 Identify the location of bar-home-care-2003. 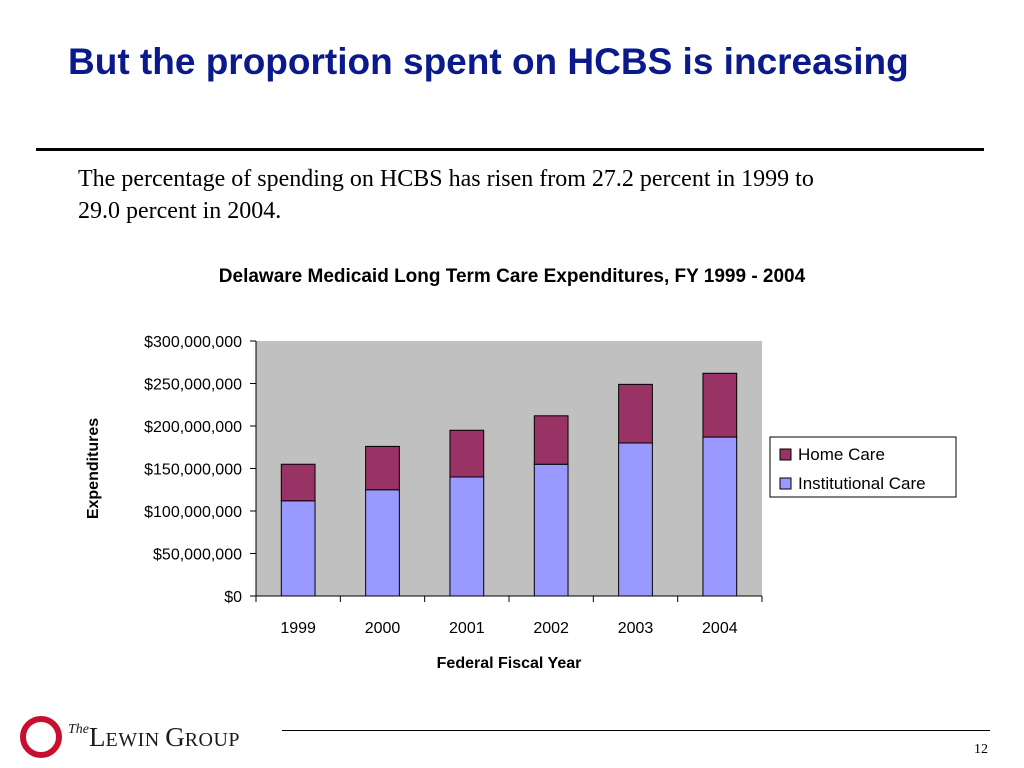
(635, 413).